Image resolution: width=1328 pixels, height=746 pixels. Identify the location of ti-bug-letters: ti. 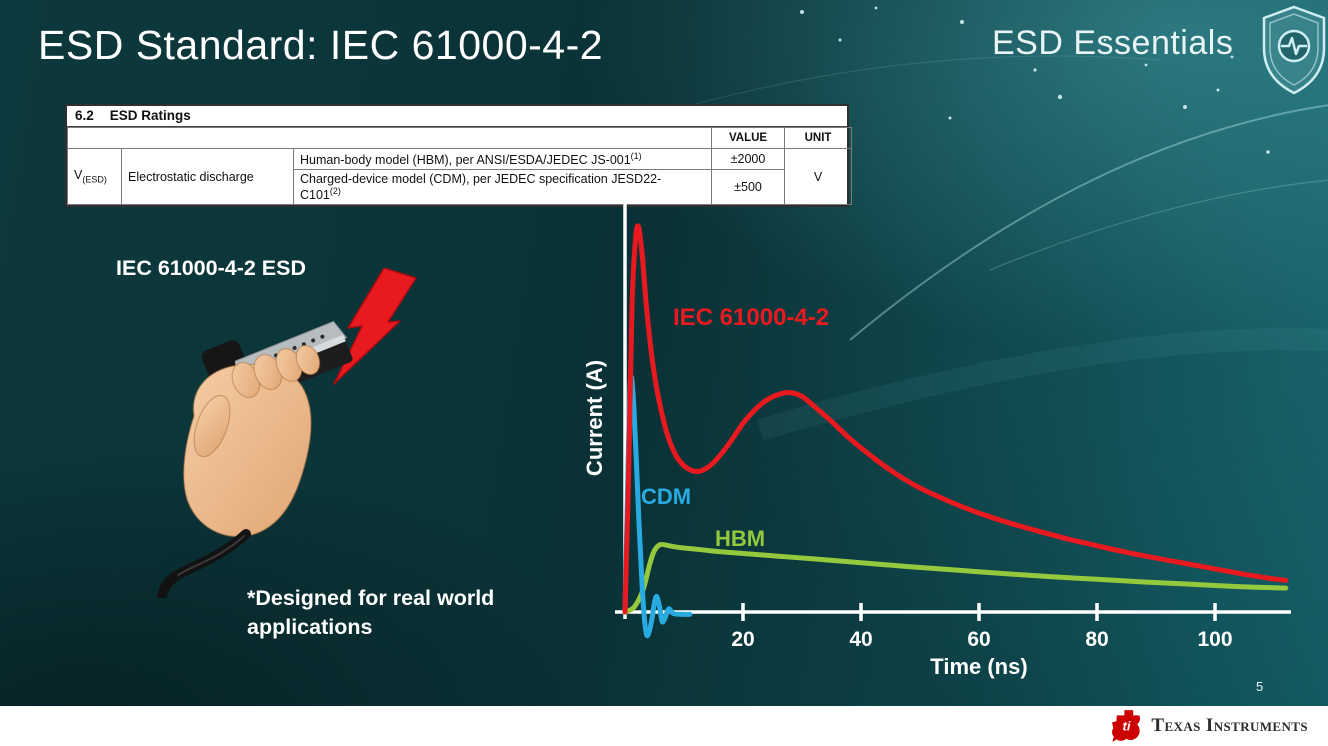
(1127, 725).